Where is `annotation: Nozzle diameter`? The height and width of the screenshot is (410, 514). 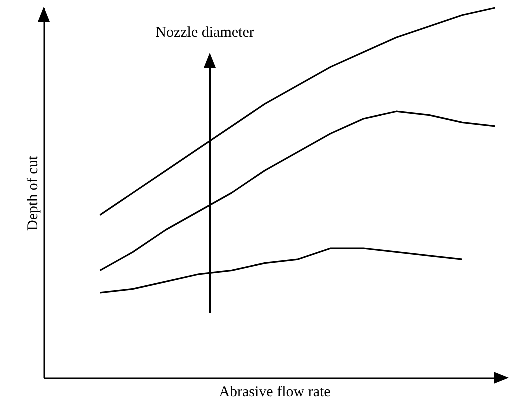 annotation: Nozzle diameter is located at coordinates (205, 33).